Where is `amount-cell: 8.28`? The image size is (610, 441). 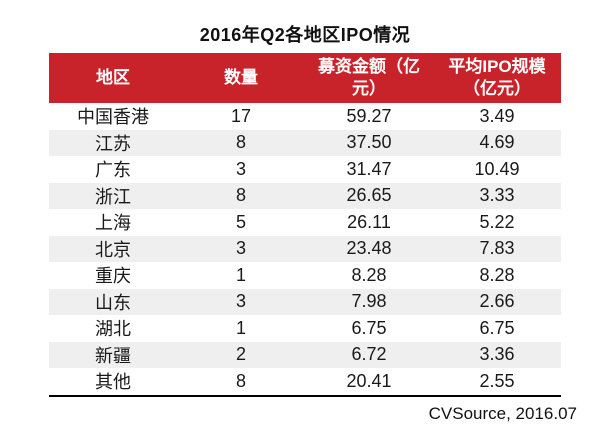
amount-cell: 8.28 is located at coordinates (369, 274).